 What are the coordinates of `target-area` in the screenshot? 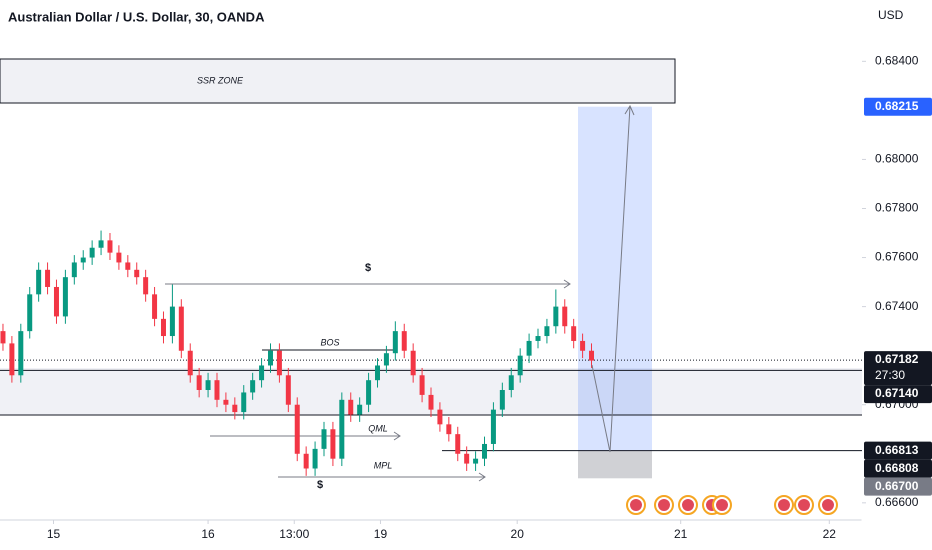 It's located at (615, 278).